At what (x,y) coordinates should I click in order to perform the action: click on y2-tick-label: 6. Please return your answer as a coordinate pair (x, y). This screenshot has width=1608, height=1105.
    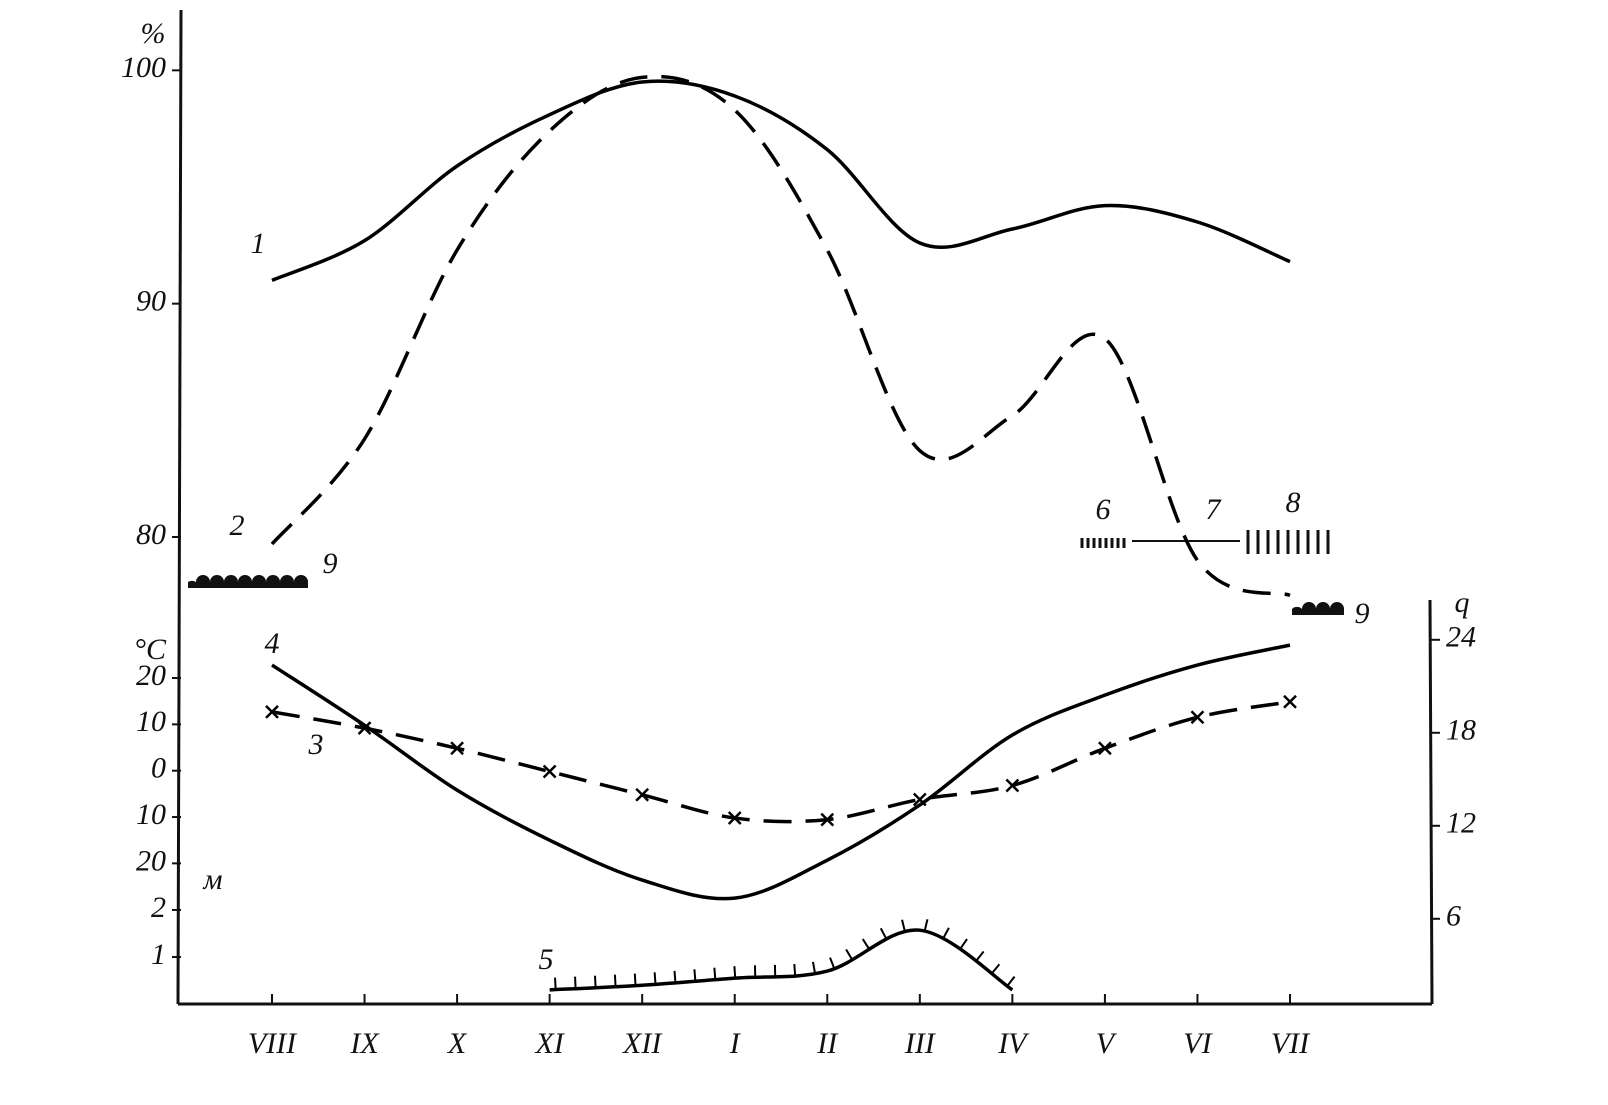
    Looking at the image, I should click on (1453, 916).